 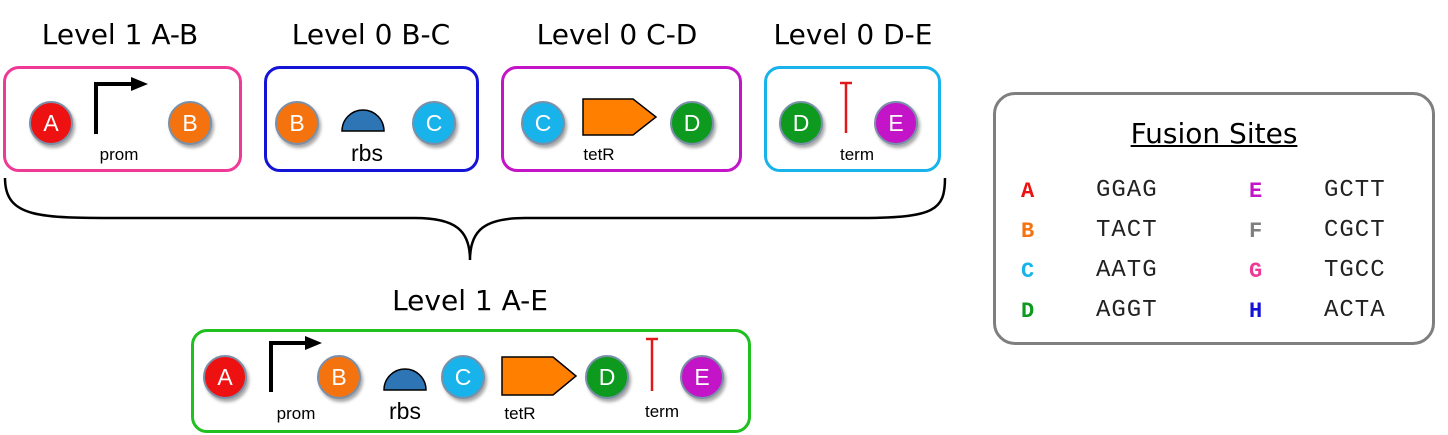 What do you see at coordinates (1256, 191) in the screenshot?
I see `fusion-site-letter: E` at bounding box center [1256, 191].